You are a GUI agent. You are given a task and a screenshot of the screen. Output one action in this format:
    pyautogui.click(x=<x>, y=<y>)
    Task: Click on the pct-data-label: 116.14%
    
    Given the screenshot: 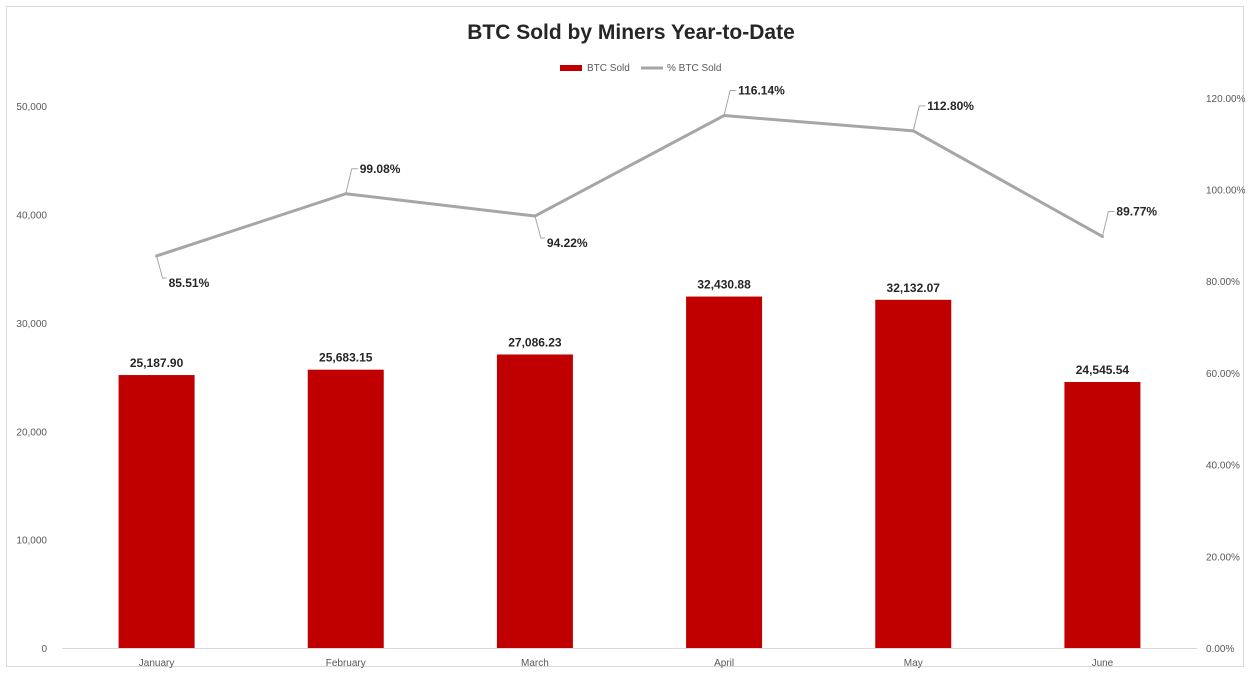 What is the action you would take?
    pyautogui.click(x=761, y=91)
    